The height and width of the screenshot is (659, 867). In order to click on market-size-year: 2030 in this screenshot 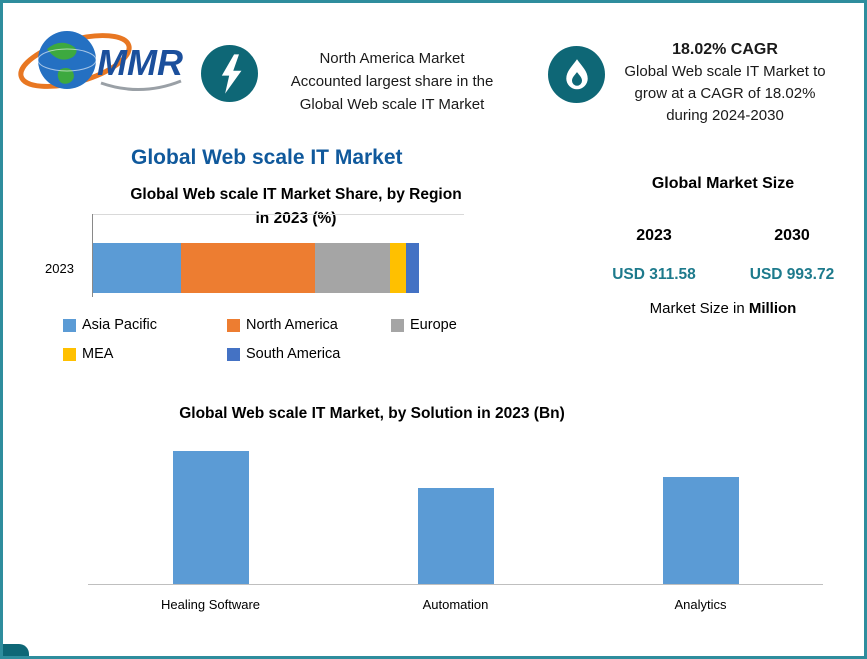, I will do `click(792, 235)`.